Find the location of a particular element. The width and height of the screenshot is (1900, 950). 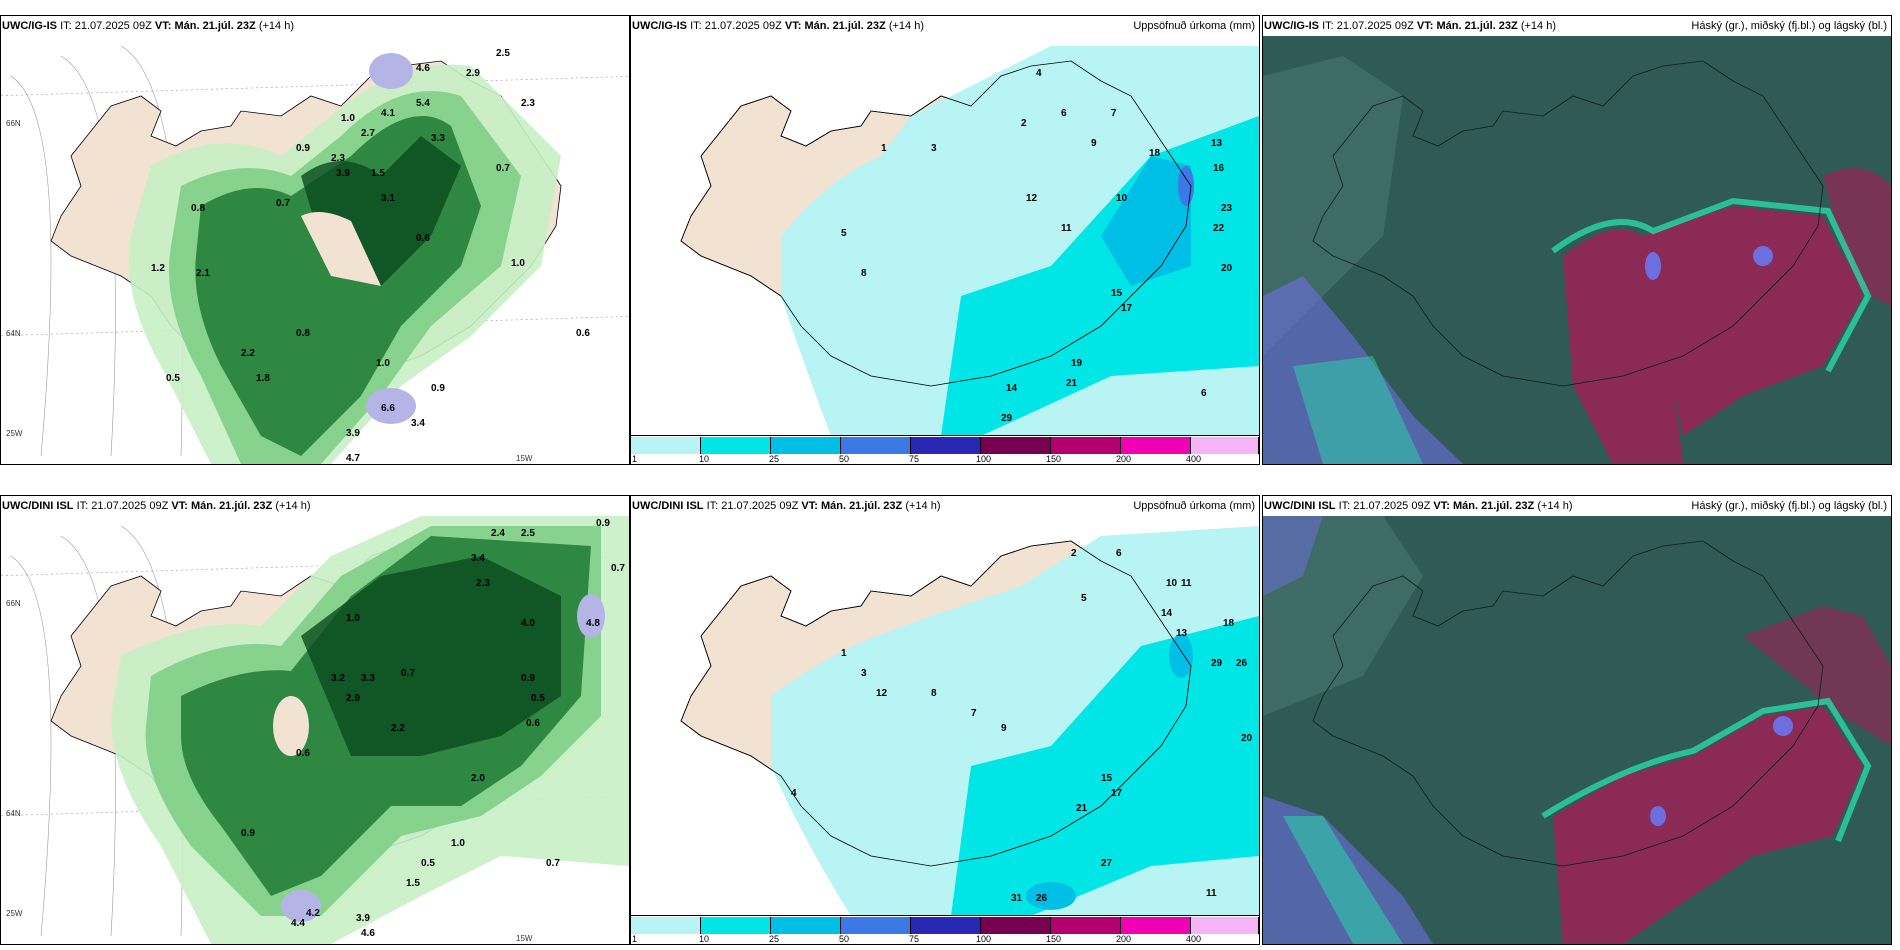

svg-text: 12 is located at coordinates (1032, 198).